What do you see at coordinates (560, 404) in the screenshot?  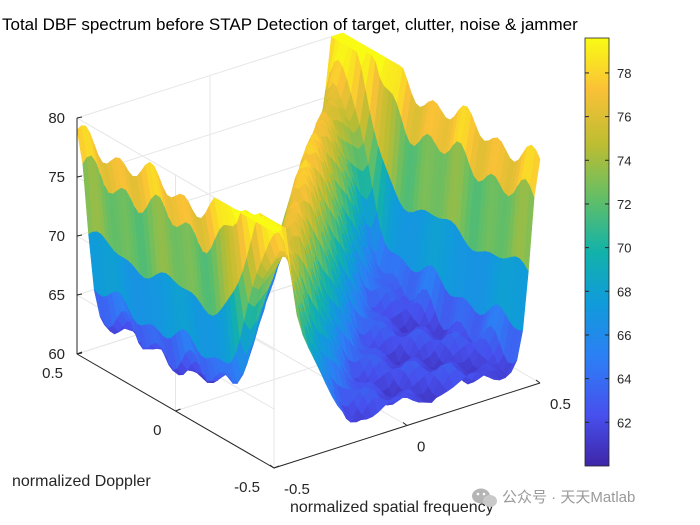 I see `x-tick-label: 0.5` at bounding box center [560, 404].